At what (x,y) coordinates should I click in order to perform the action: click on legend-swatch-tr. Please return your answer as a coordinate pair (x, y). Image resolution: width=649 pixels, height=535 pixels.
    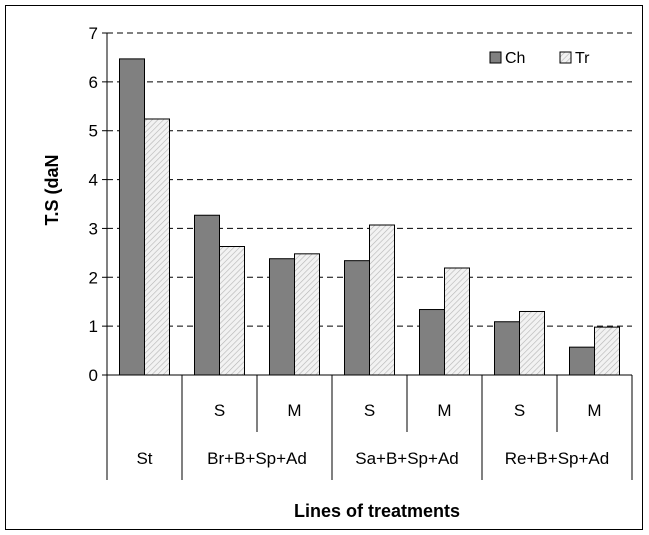
    Looking at the image, I should click on (565, 57).